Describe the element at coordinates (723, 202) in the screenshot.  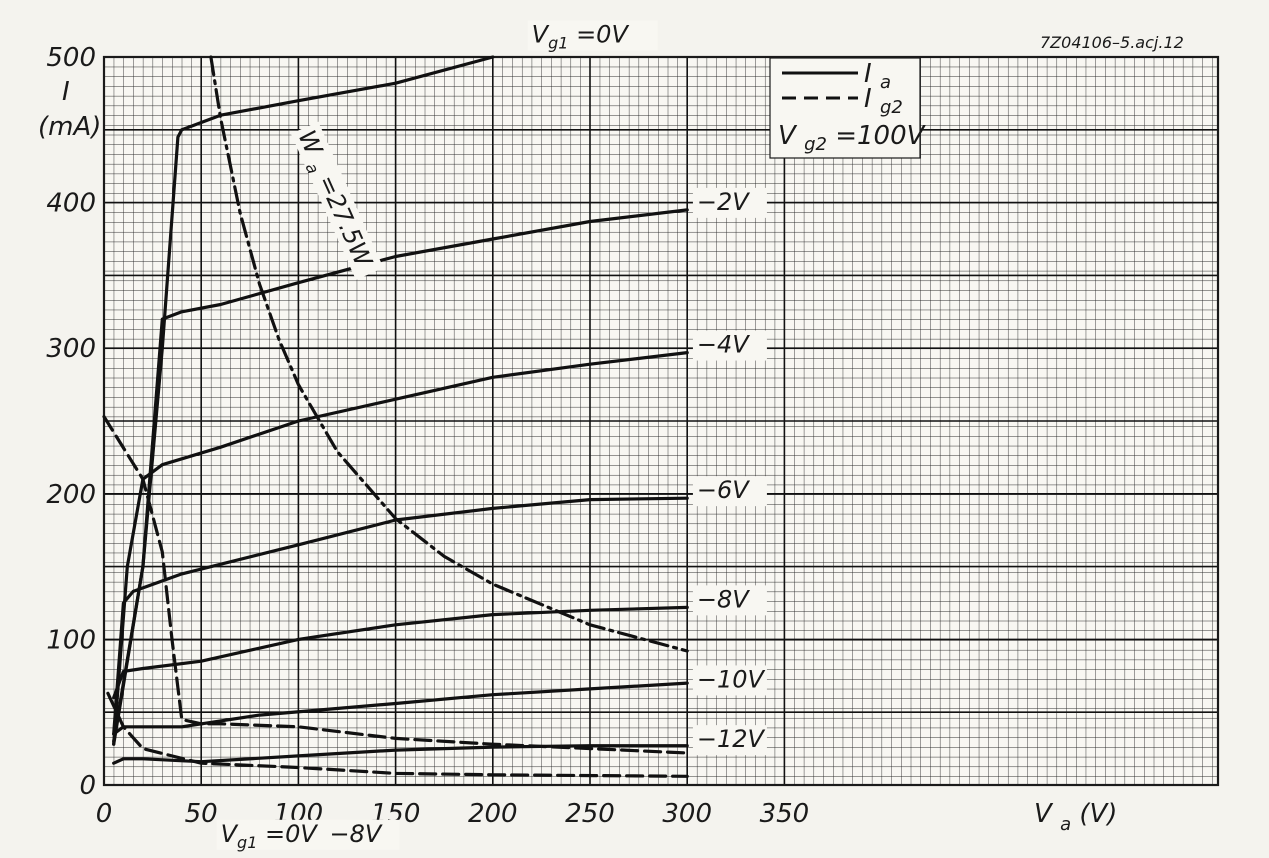
I see `curve-label: −2V` at that location.